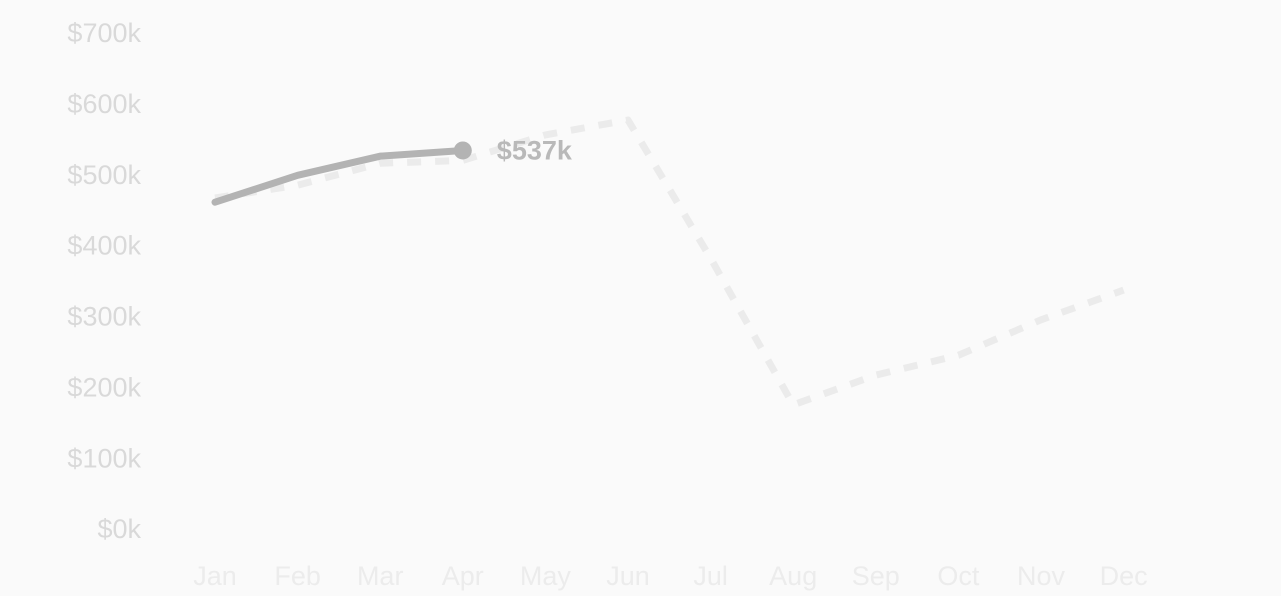  I want to click on value-label: $537k, so click(535, 151).